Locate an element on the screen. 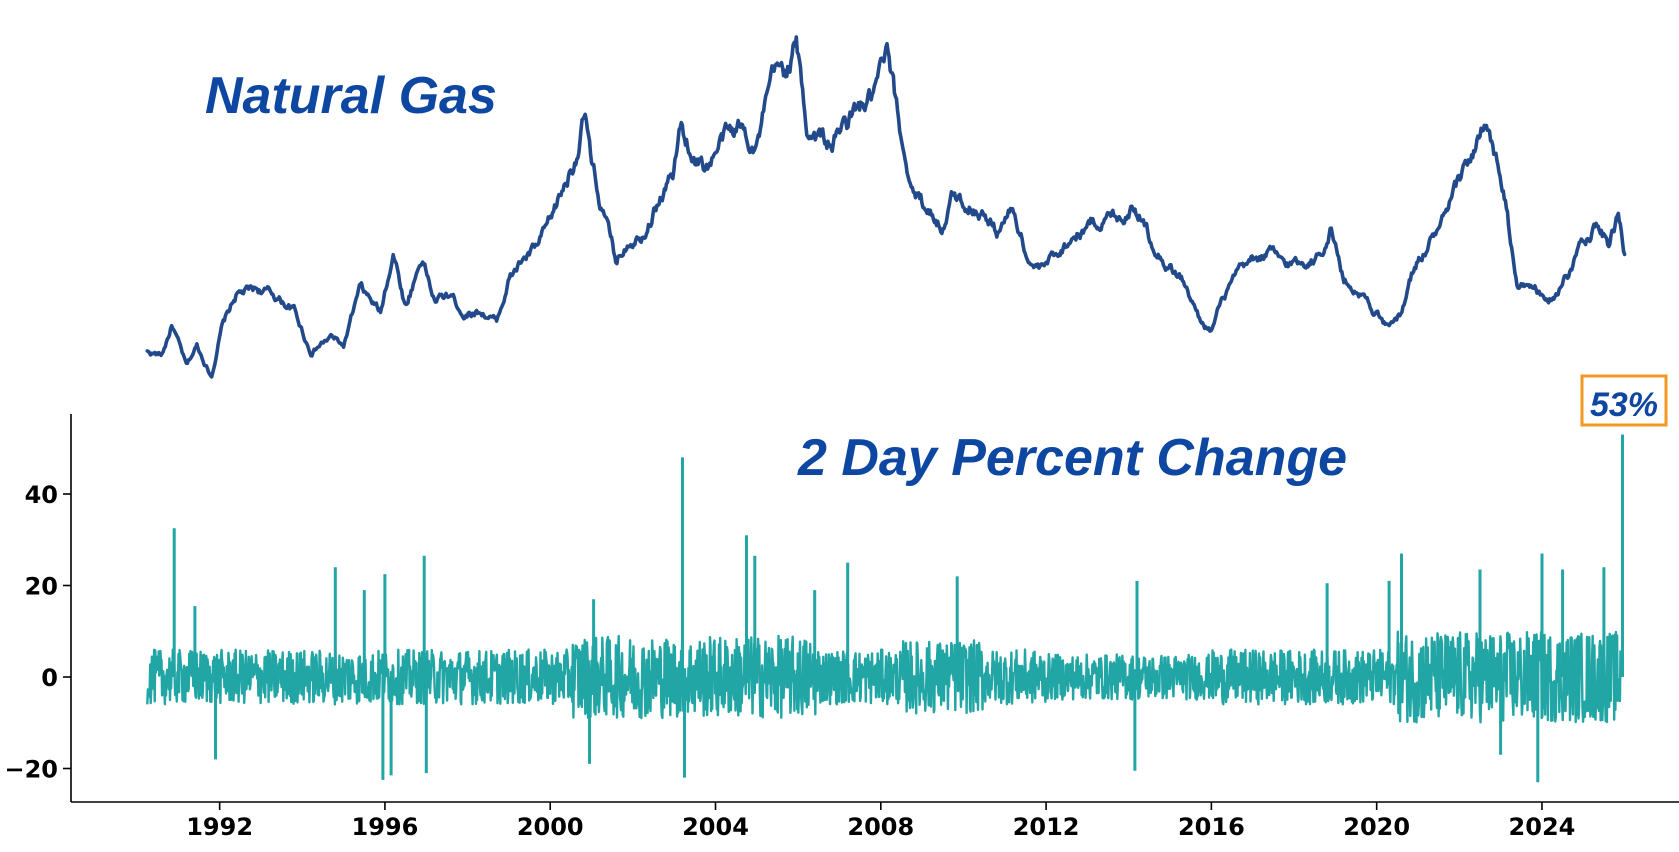 The height and width of the screenshot is (852, 1679). y-tick-label: 40 is located at coordinates (41, 495).